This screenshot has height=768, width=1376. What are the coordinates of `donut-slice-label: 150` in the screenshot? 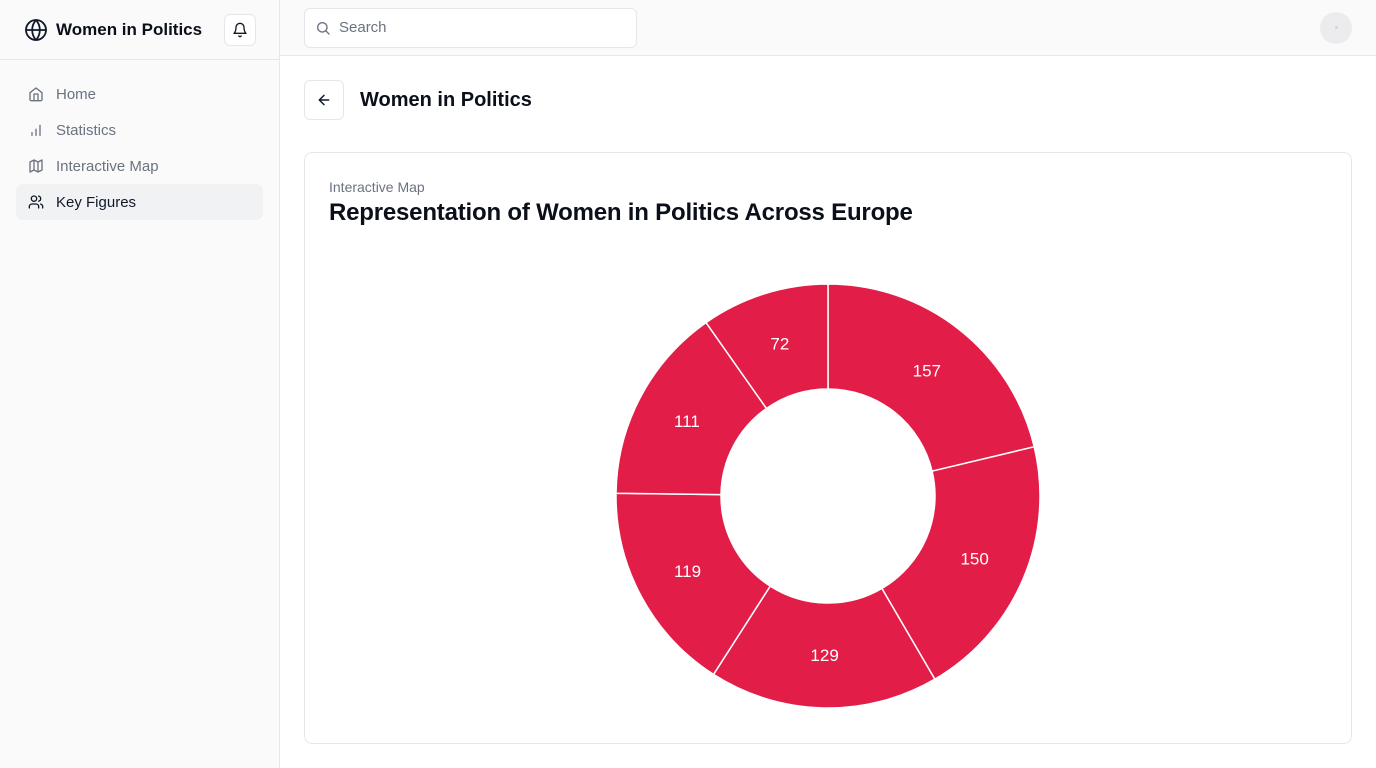 It's located at (974, 558).